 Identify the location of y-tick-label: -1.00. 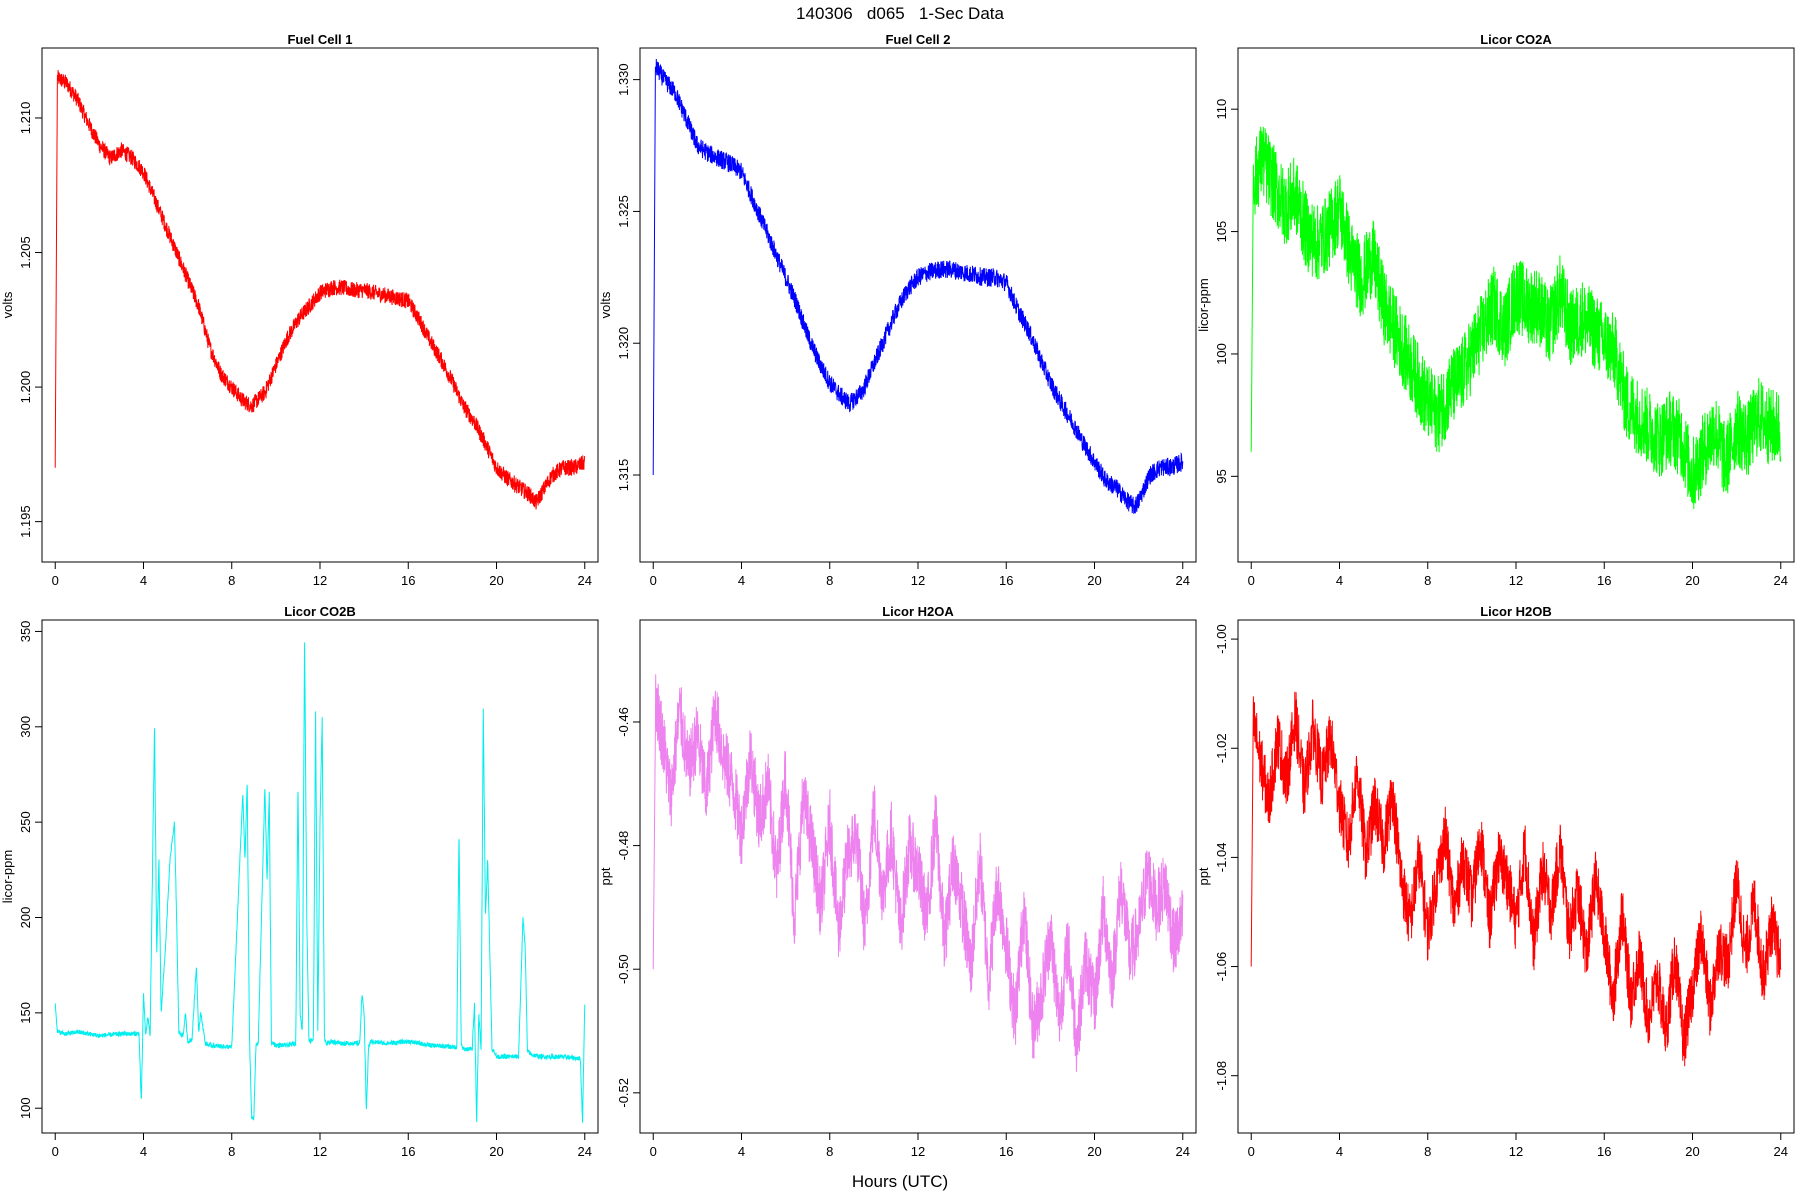
(1221, 639).